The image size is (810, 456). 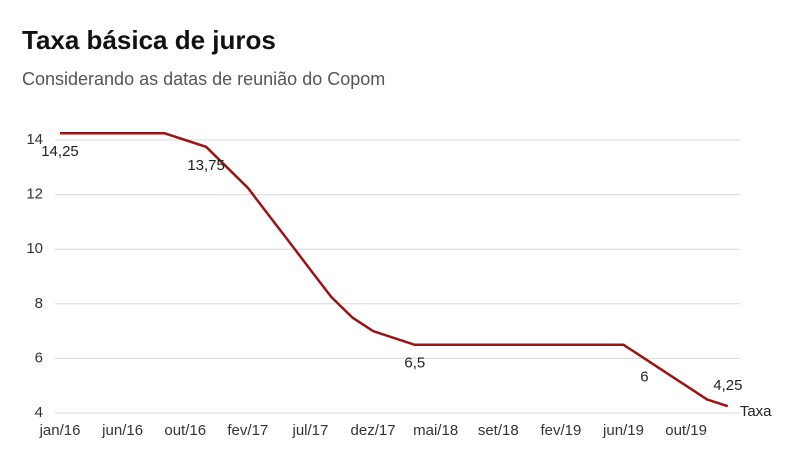 What do you see at coordinates (39, 357) in the screenshot?
I see `y-tick-label: 6` at bounding box center [39, 357].